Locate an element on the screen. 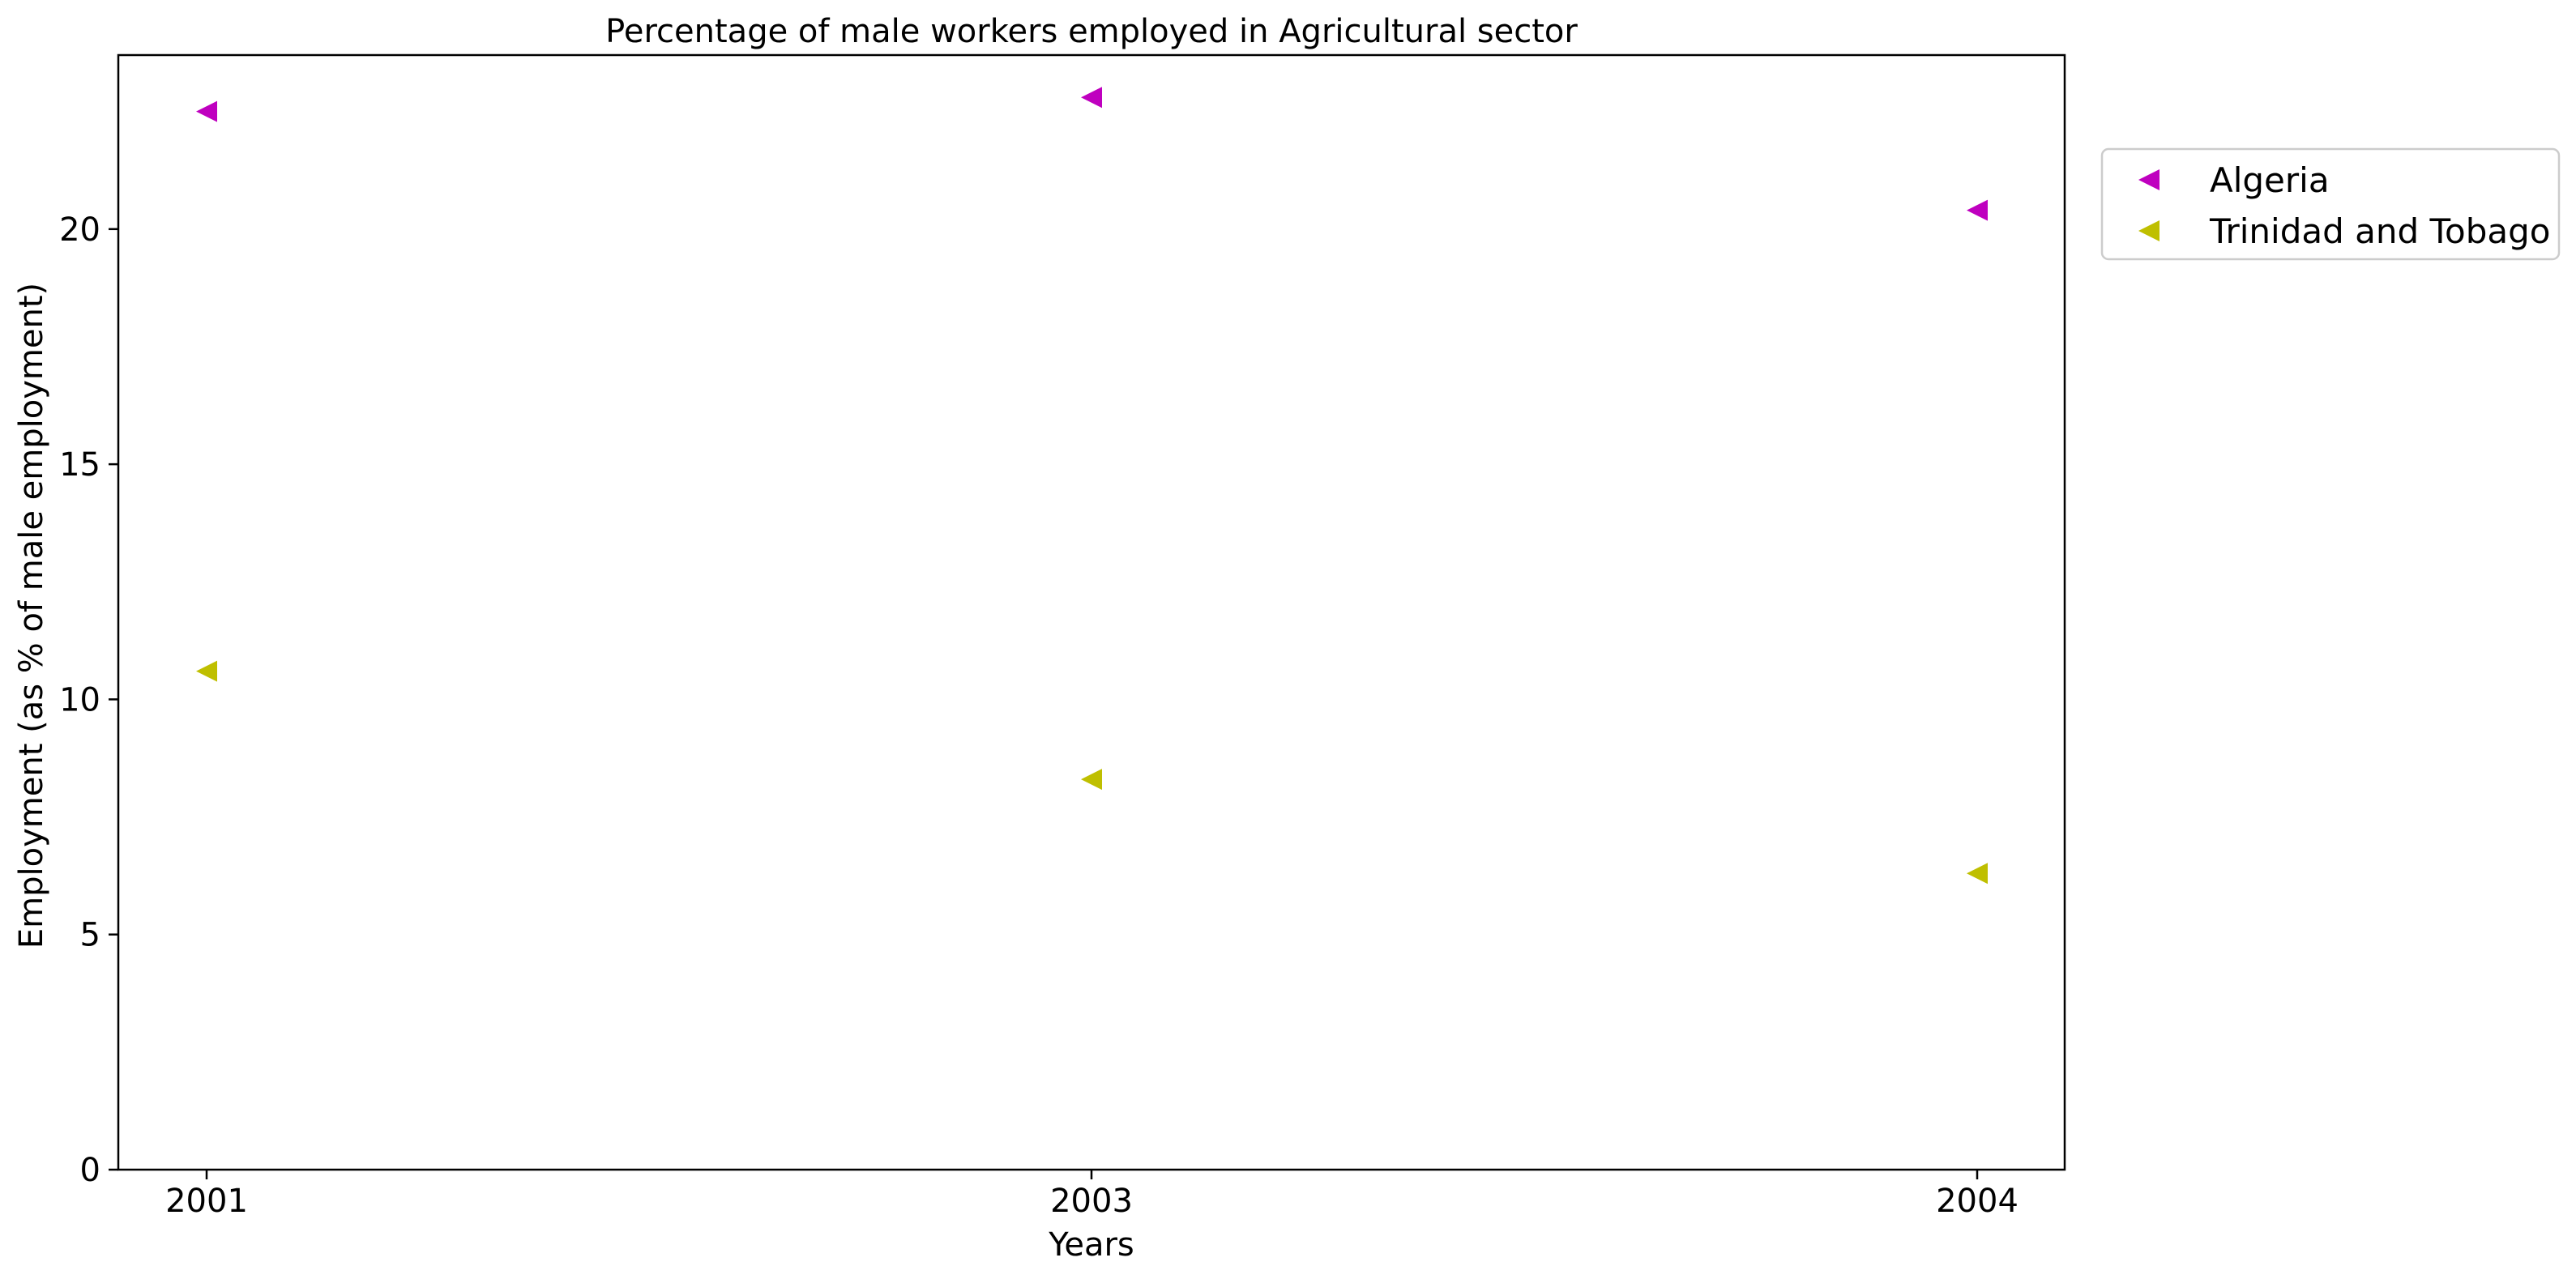 This screenshot has height=1279, width=2576. y-tick-label: 15 is located at coordinates (79, 465).